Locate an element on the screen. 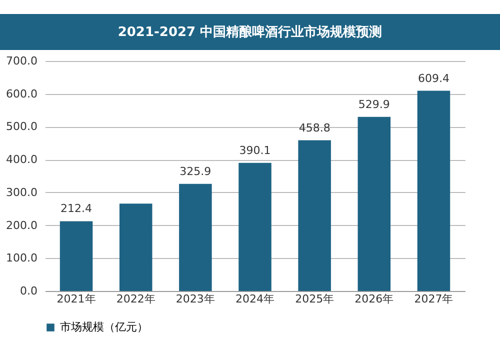 This screenshot has width=500, height=362. legend-label: 市场规模（亿元） is located at coordinates (104, 327).